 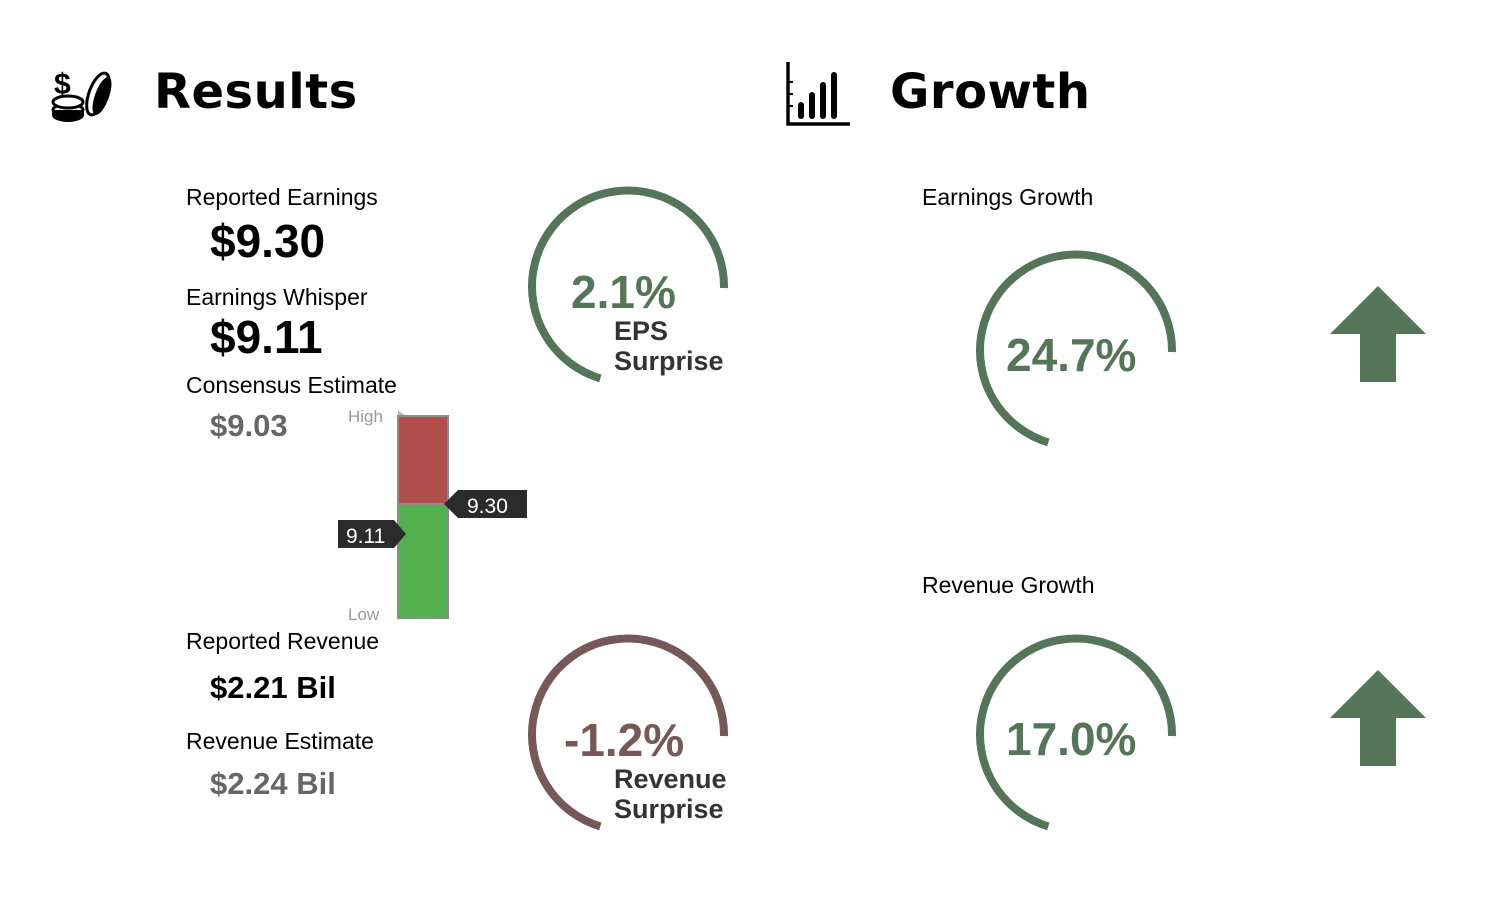 What do you see at coordinates (256, 92) in the screenshot?
I see `results-title: Results` at bounding box center [256, 92].